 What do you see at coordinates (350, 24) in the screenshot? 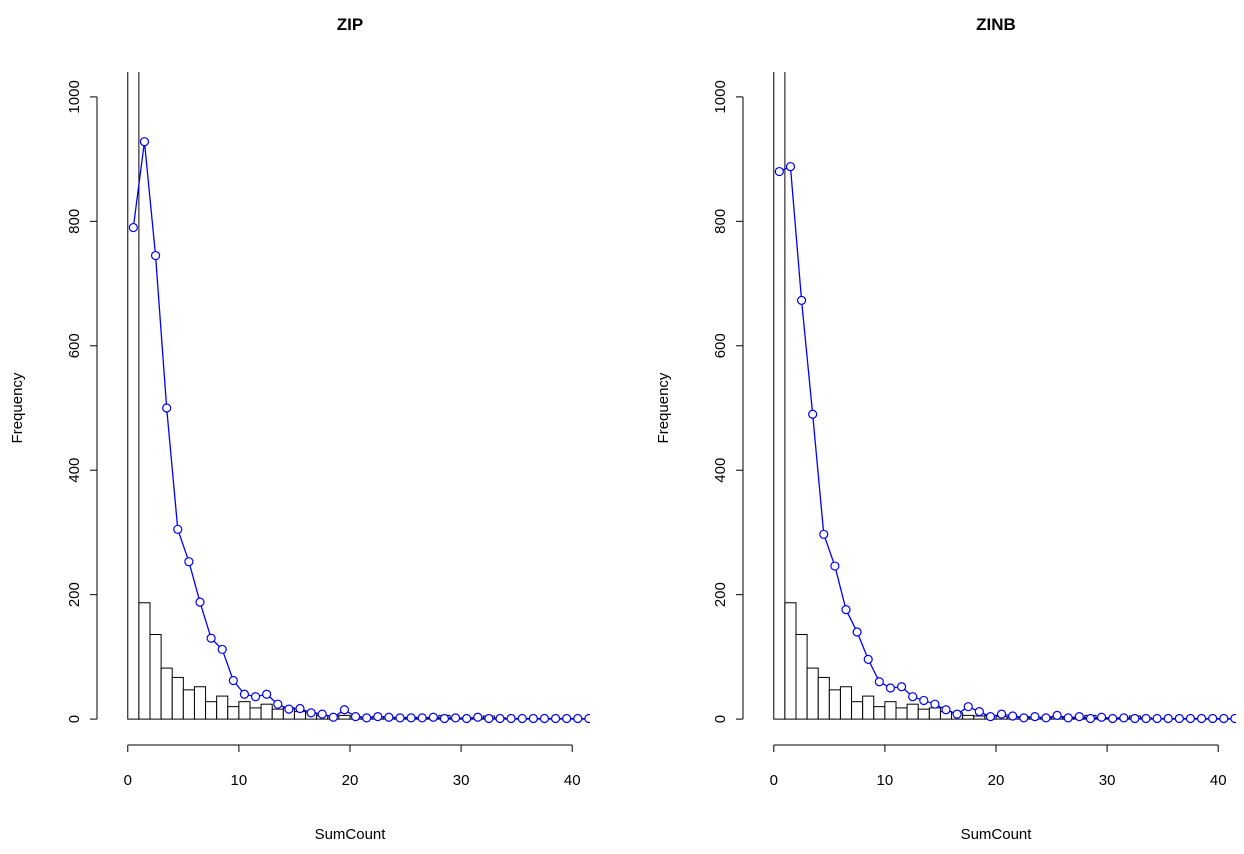
I see `chart-title: ZIP` at bounding box center [350, 24].